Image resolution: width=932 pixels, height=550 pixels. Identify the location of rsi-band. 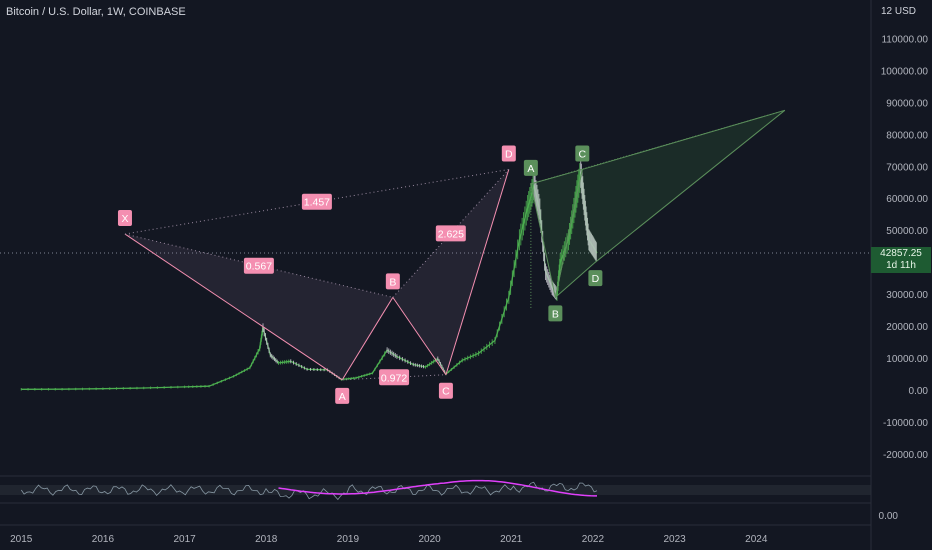
(435, 490).